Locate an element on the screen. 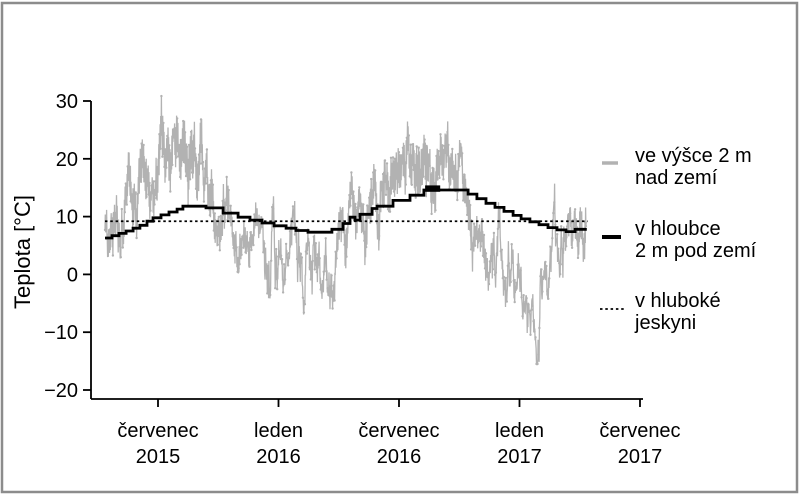  y-tick-label: −10 is located at coordinates (61, 333).